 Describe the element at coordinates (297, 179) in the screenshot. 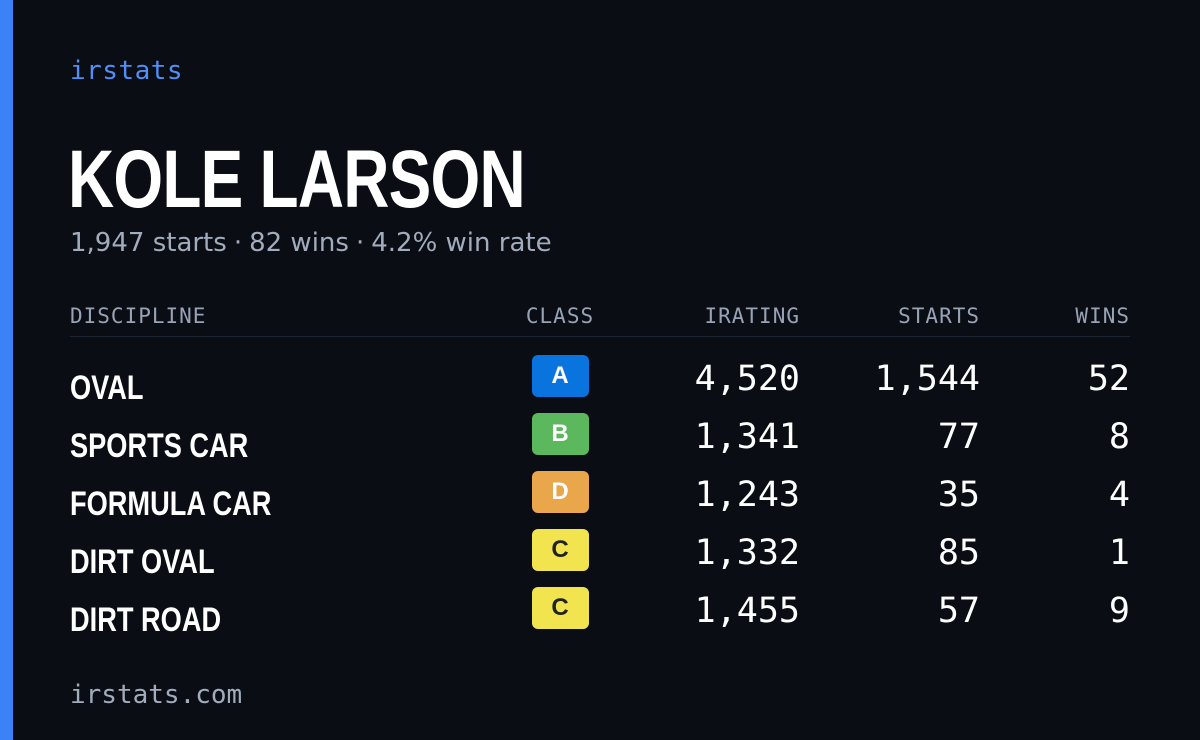

I see `driver-name: KOLE LARSON` at that location.